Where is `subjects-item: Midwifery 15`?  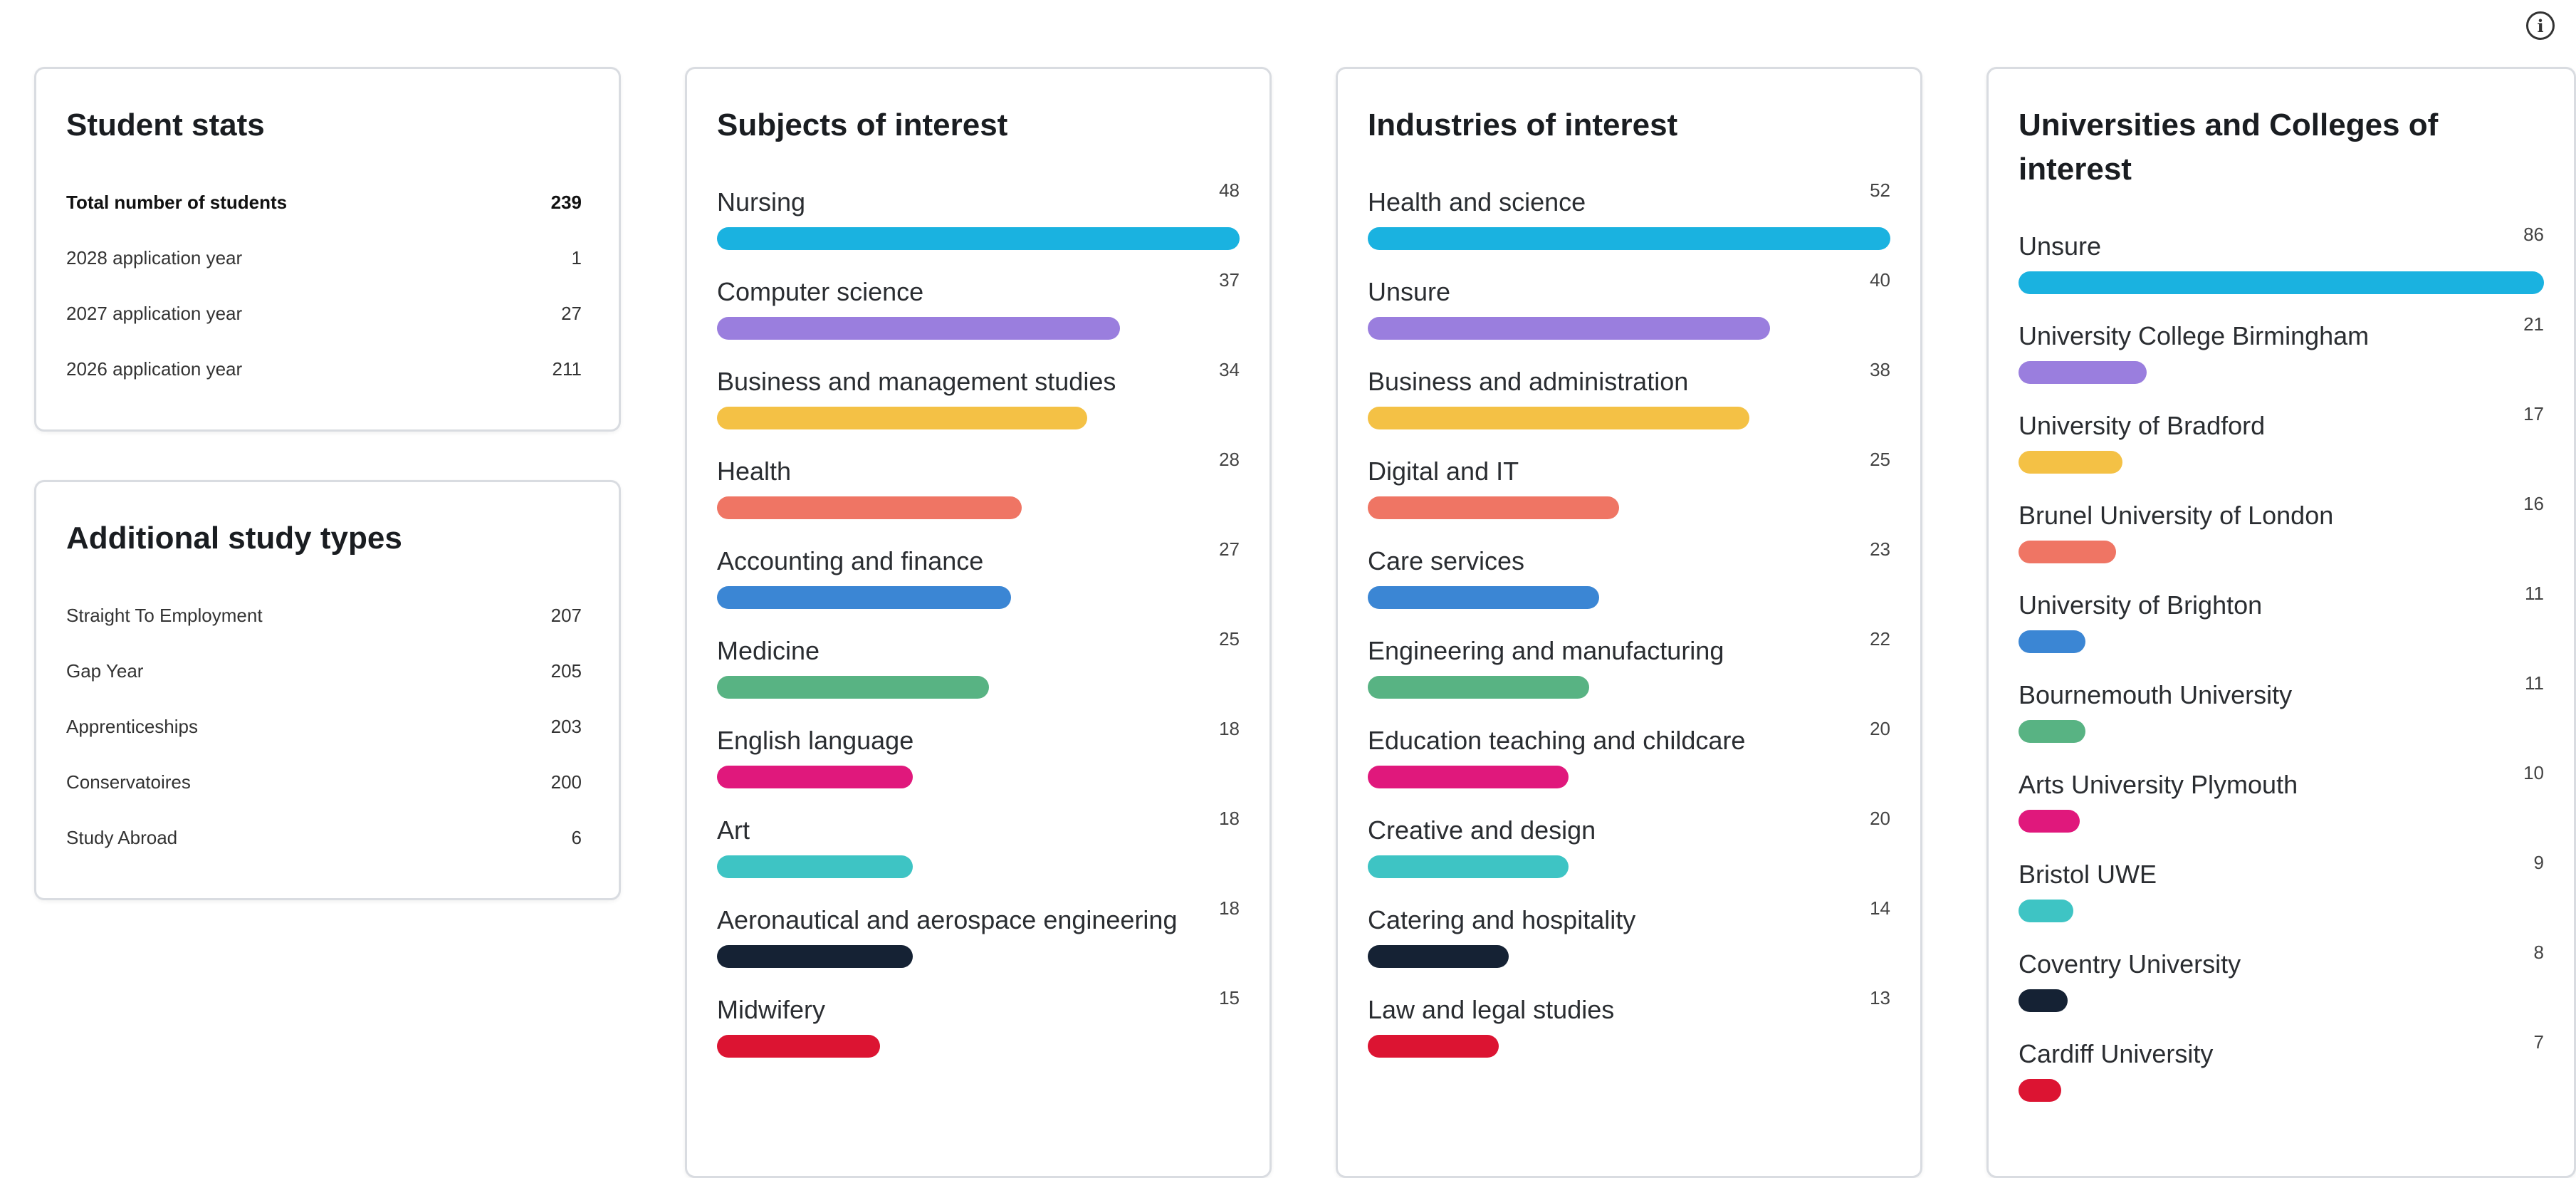 subjects-item: Midwifery 15 is located at coordinates (978, 1020).